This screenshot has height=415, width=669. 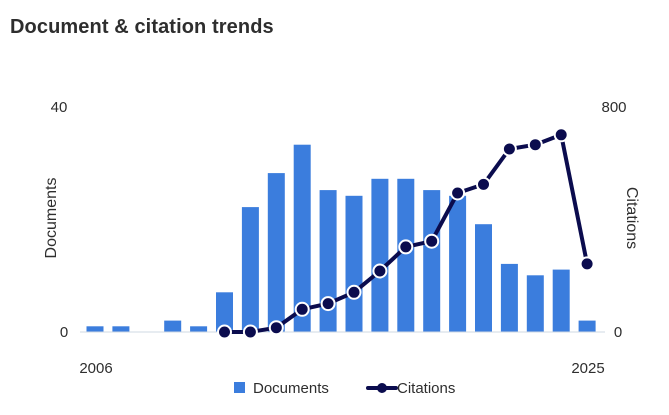 I want to click on documents-bar-2013, so click(x=276, y=252).